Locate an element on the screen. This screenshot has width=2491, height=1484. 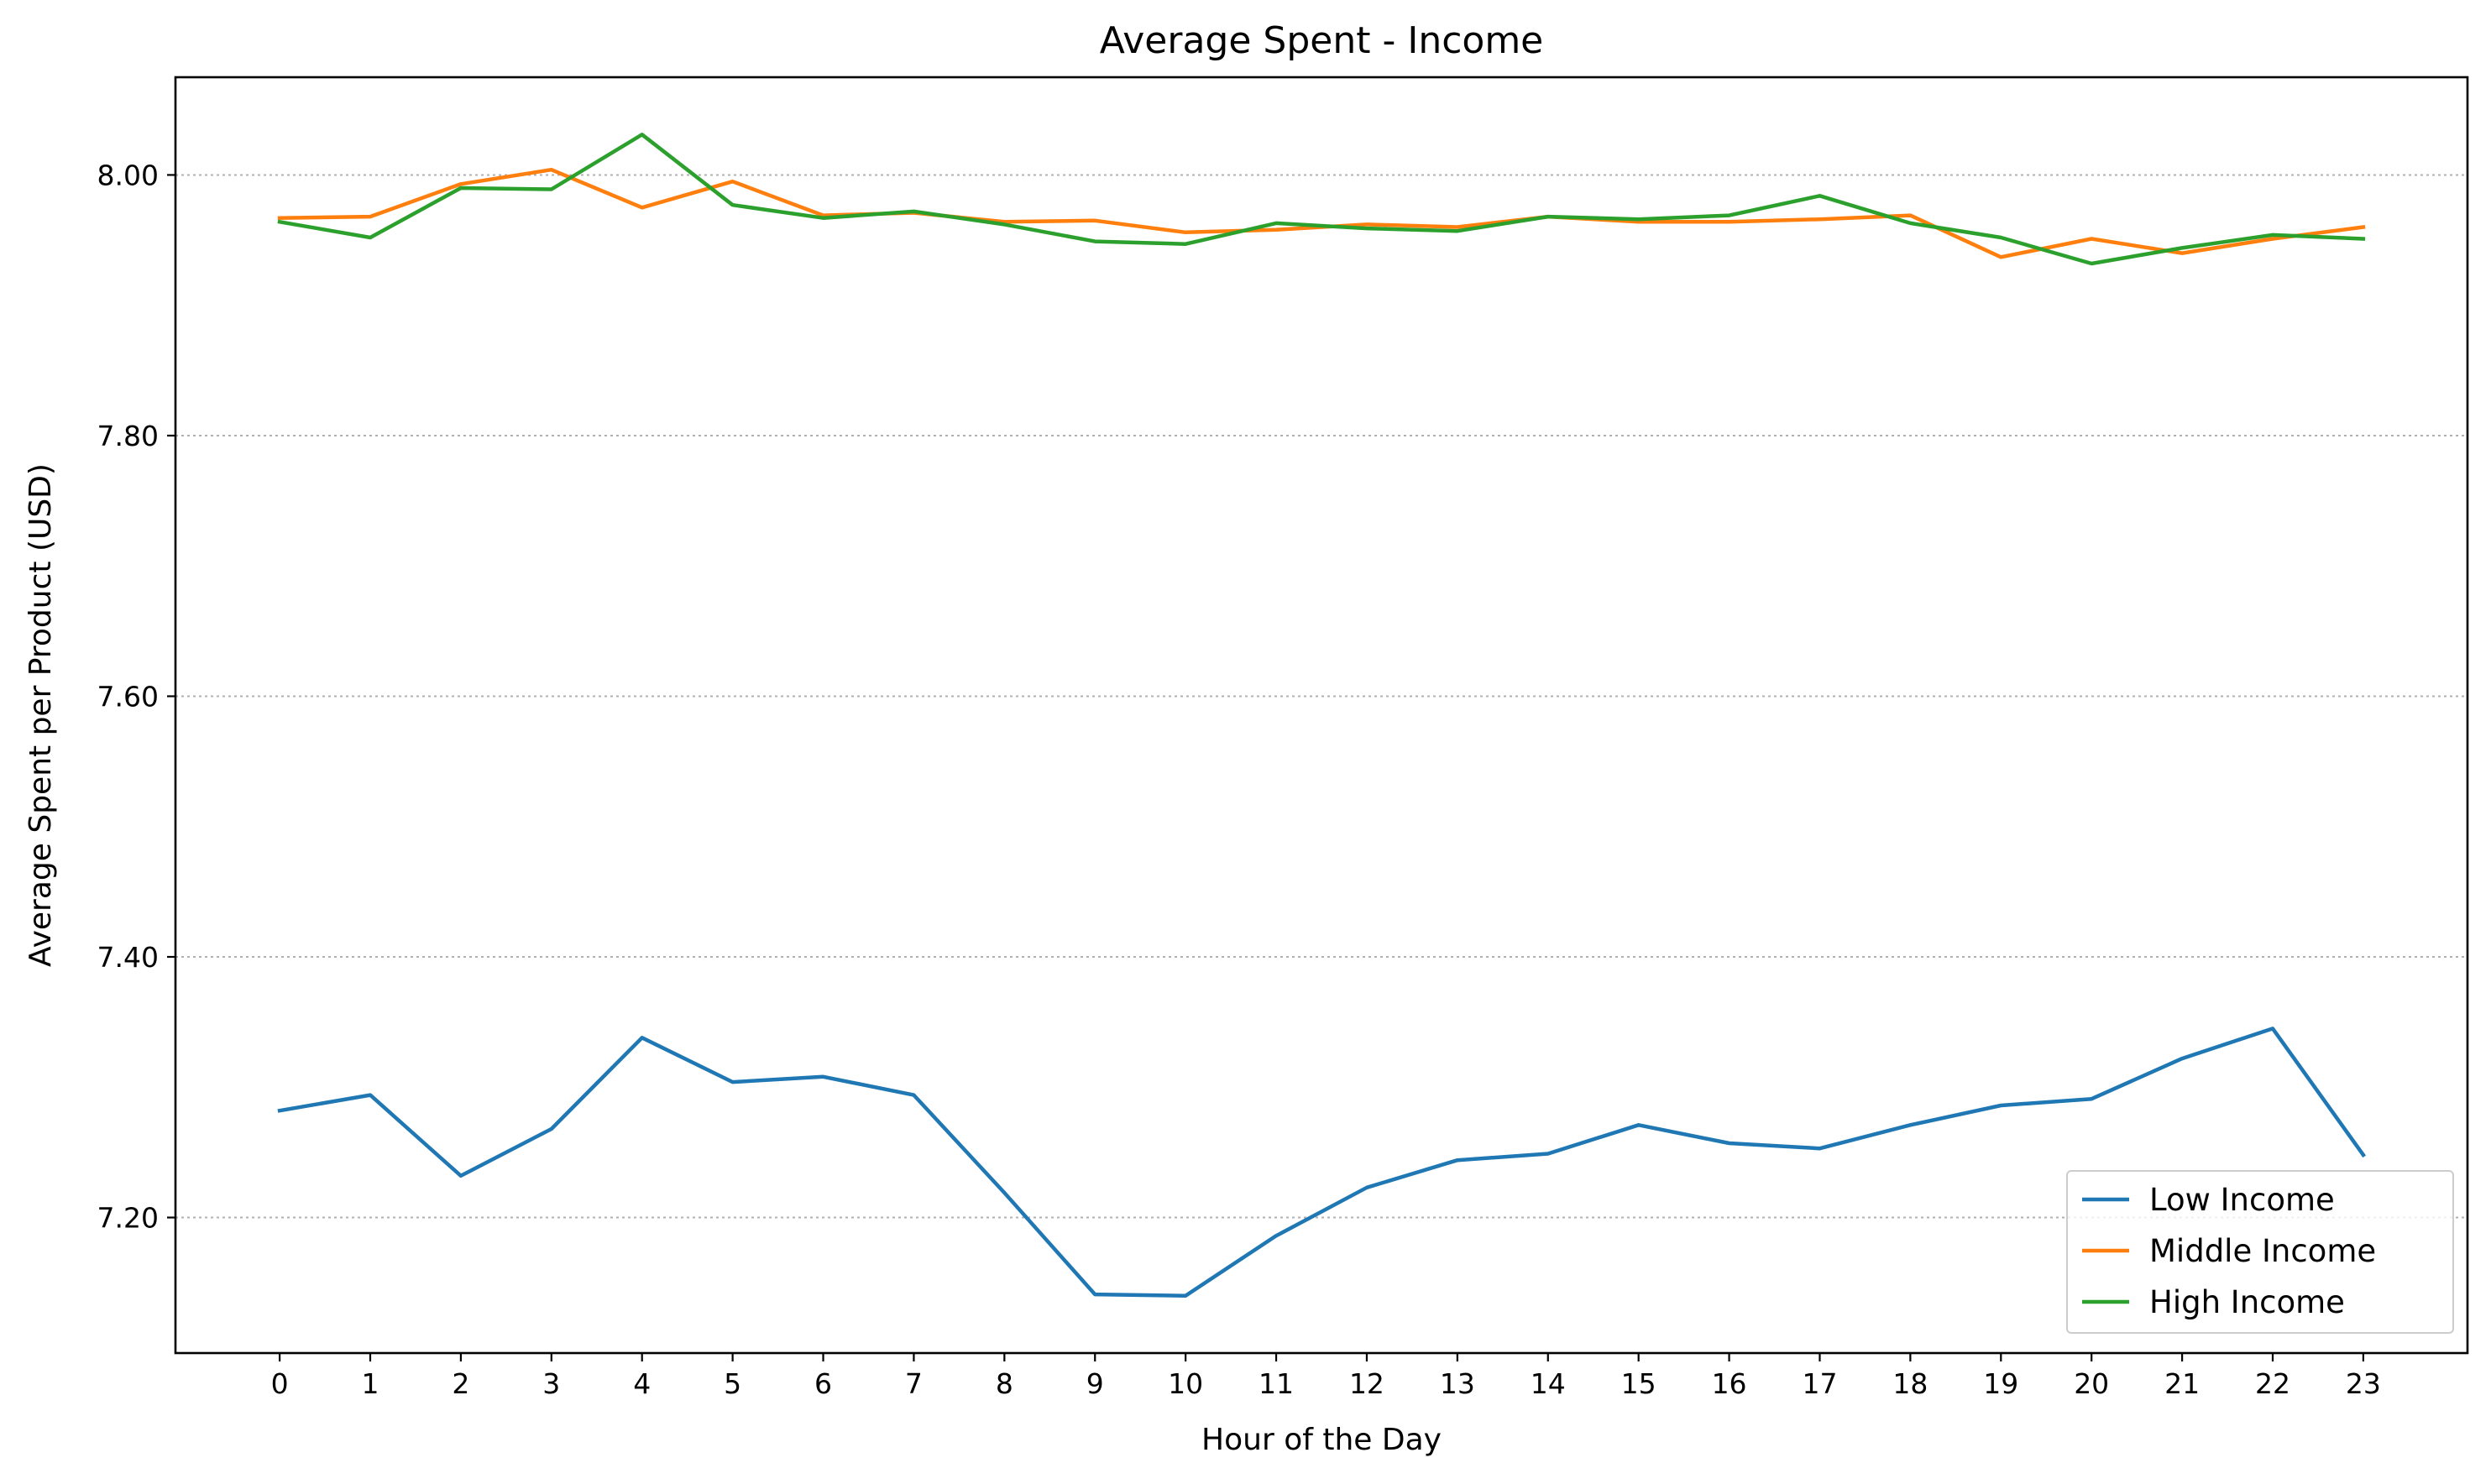
y-axis-label: Average Spent per Product (USD) is located at coordinates (41, 715).